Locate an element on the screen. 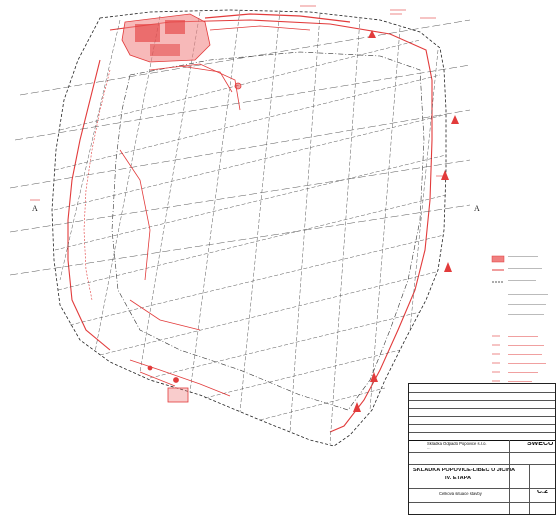 The width and height of the screenshot is (556, 515). project-subtitle: IV. ETAPA is located at coordinates (458, 478).